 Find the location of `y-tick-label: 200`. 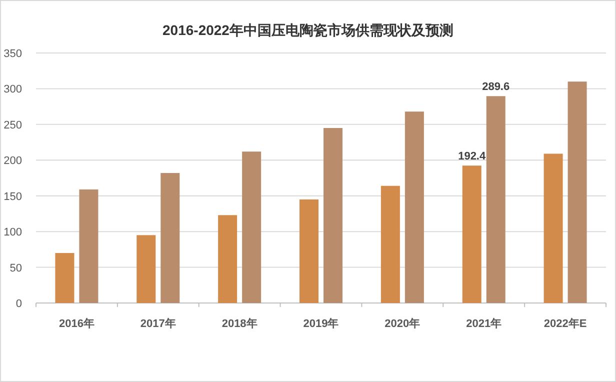

y-tick-label: 200 is located at coordinates (13, 161).